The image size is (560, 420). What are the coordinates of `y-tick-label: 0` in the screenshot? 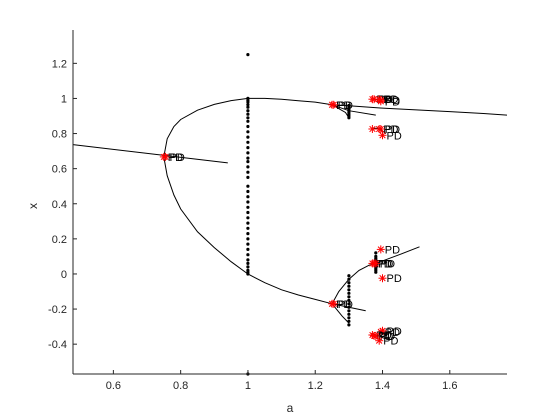 It's located at (64, 275).